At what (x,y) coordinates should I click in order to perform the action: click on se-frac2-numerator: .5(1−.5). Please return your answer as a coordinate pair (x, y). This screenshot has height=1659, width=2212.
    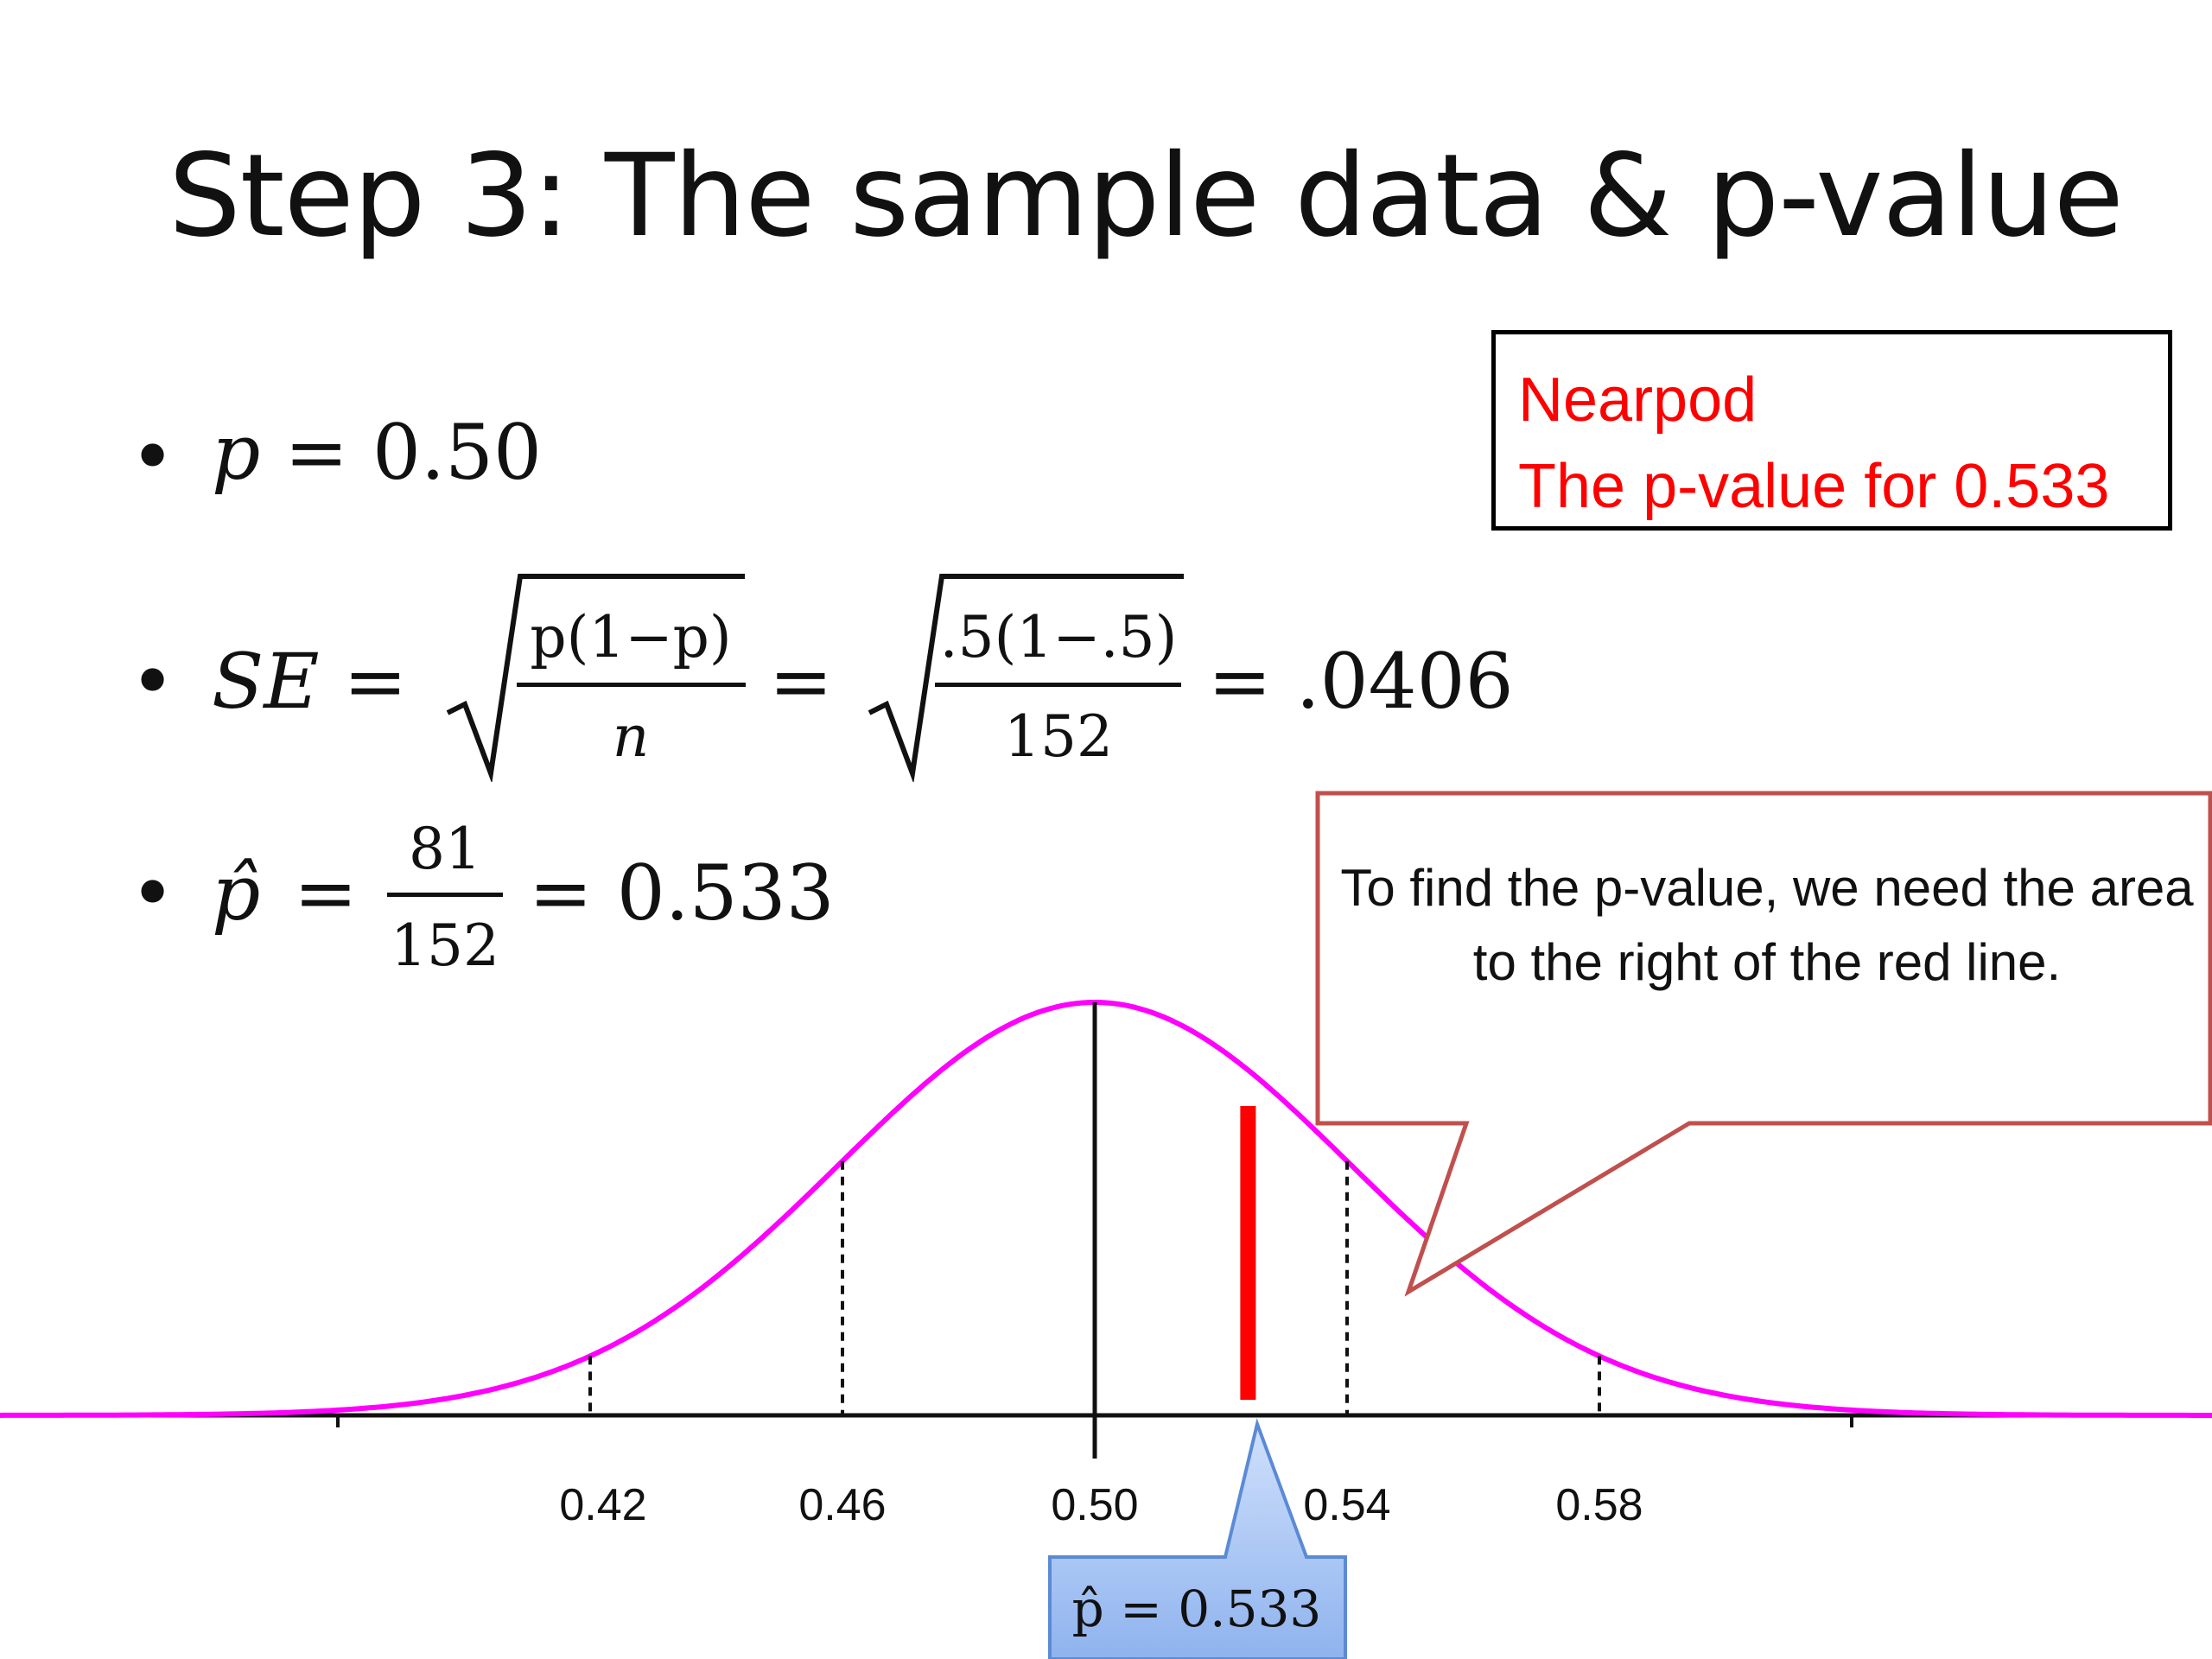
    Looking at the image, I should click on (1058, 637).